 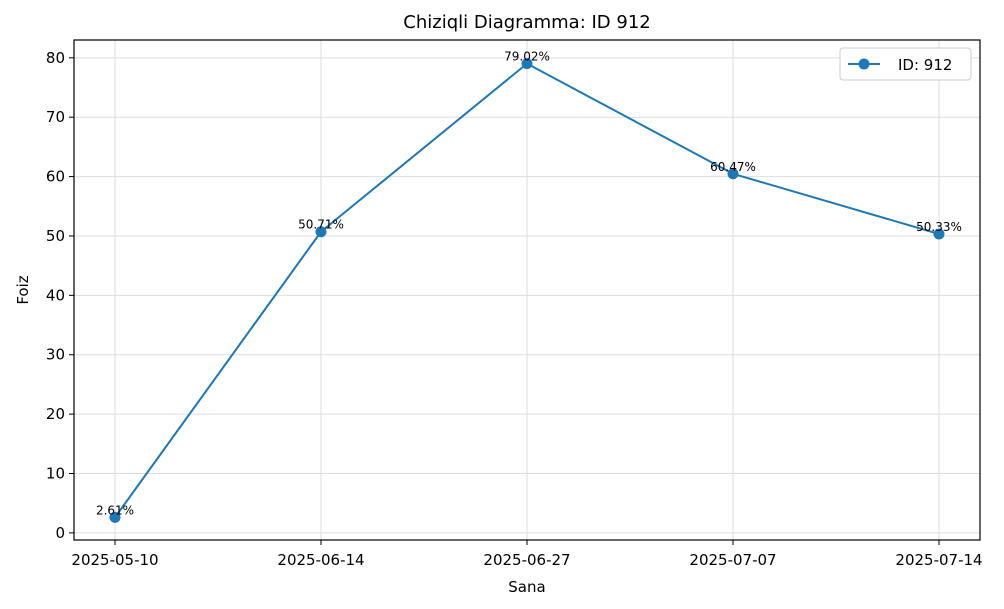 I want to click on x-tick-label: 2025-06-27, so click(x=526, y=560).